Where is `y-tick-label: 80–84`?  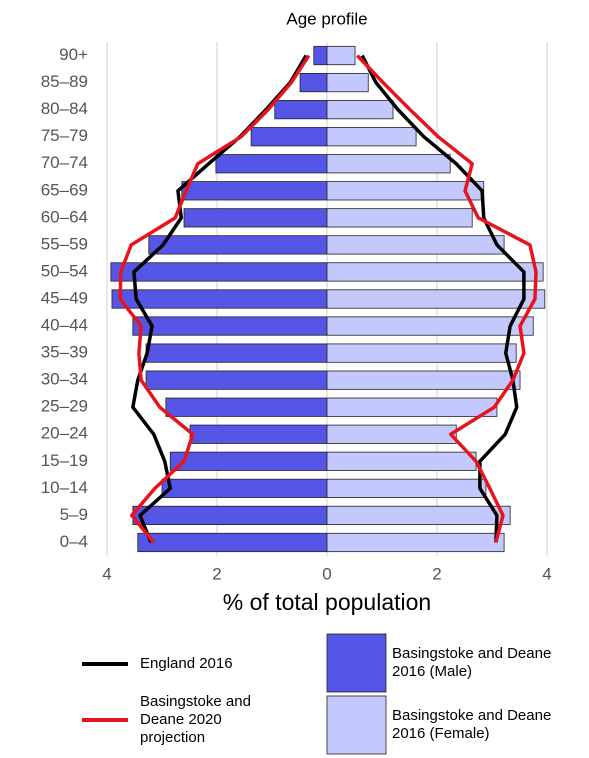 y-tick-label: 80–84 is located at coordinates (64, 108).